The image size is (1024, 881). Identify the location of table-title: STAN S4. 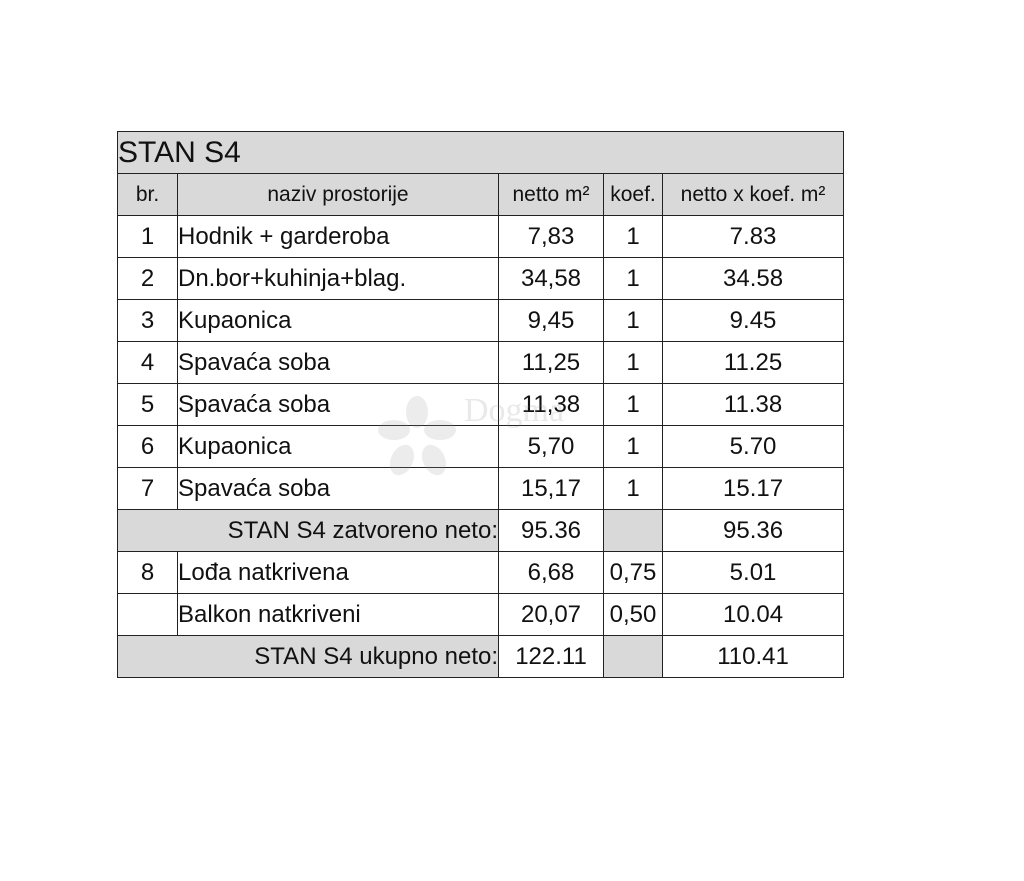
(480, 152).